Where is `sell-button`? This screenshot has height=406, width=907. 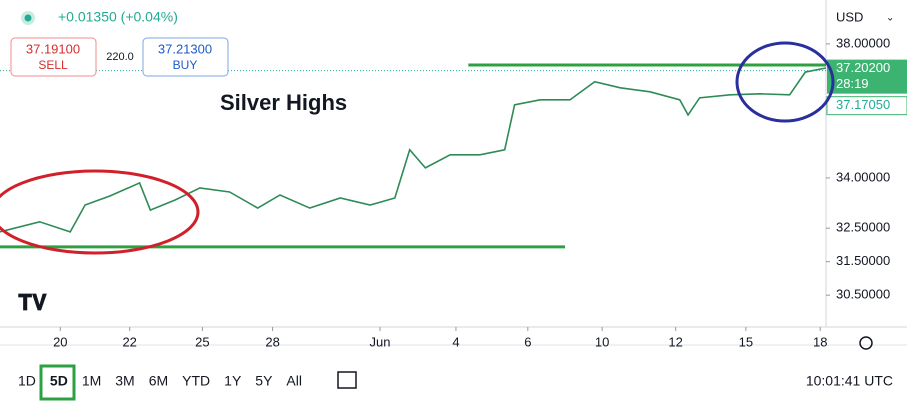 sell-button is located at coordinates (53, 57).